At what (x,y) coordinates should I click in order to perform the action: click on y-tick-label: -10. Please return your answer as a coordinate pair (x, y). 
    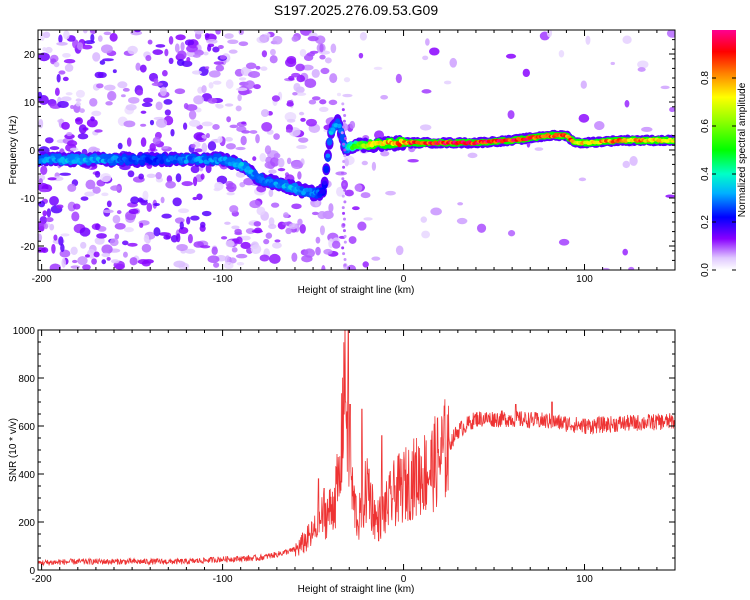
    Looking at the image, I should click on (28, 199).